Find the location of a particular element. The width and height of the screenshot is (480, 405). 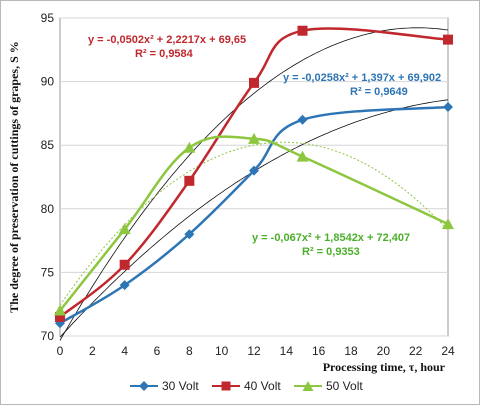

legend-item-50-volt: 50 Volt is located at coordinates (328, 386).